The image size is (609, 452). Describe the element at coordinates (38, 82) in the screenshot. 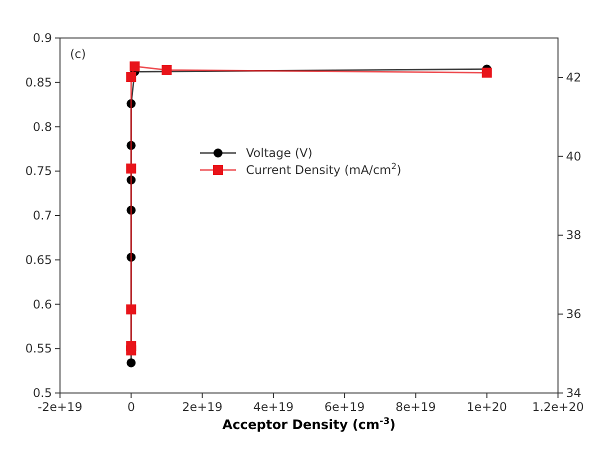

I see `y-tick-label: 0.85` at that location.